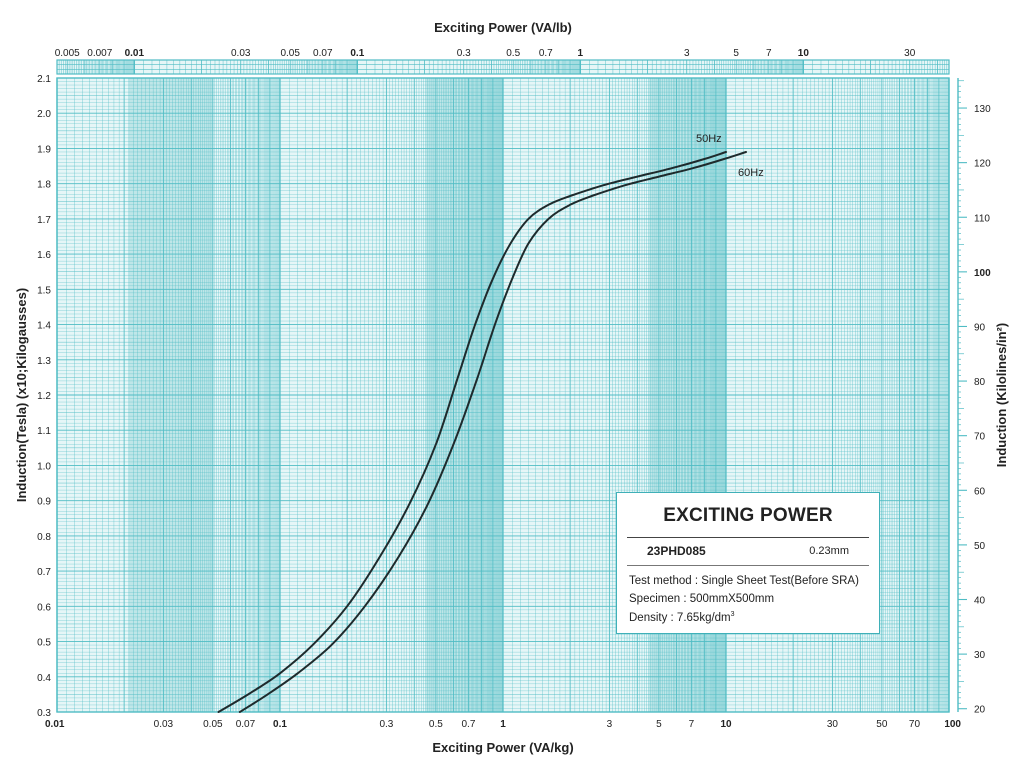 The width and height of the screenshot is (1024, 776). Describe the element at coordinates (702, 599) in the screenshot. I see `specimen-text: Specimen : 500mmX500mm` at that location.